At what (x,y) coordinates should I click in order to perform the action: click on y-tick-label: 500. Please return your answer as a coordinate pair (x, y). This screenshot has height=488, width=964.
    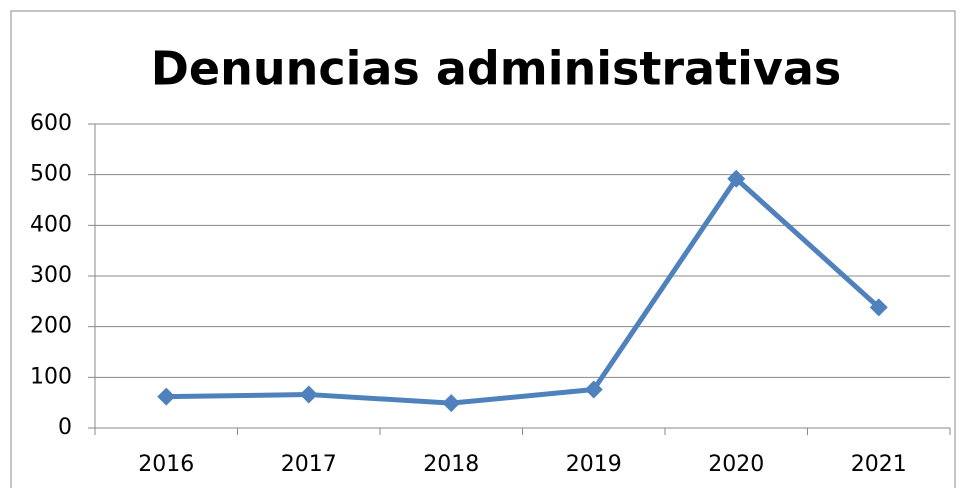
    Looking at the image, I should click on (51, 174).